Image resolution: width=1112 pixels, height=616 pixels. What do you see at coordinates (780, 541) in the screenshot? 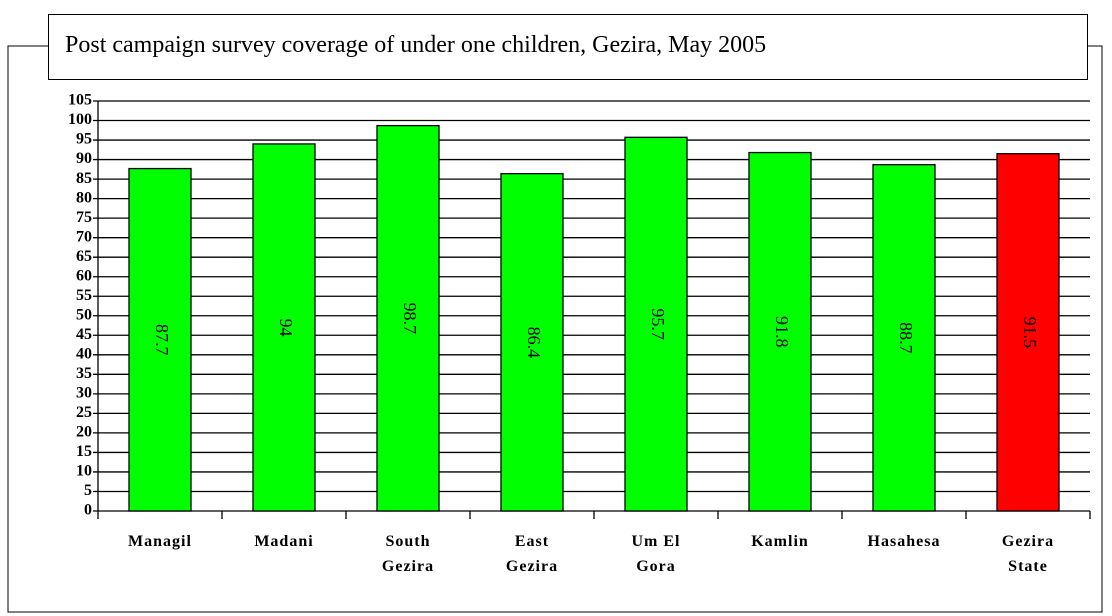
I see `x-tick-label: Kamlin` at bounding box center [780, 541].